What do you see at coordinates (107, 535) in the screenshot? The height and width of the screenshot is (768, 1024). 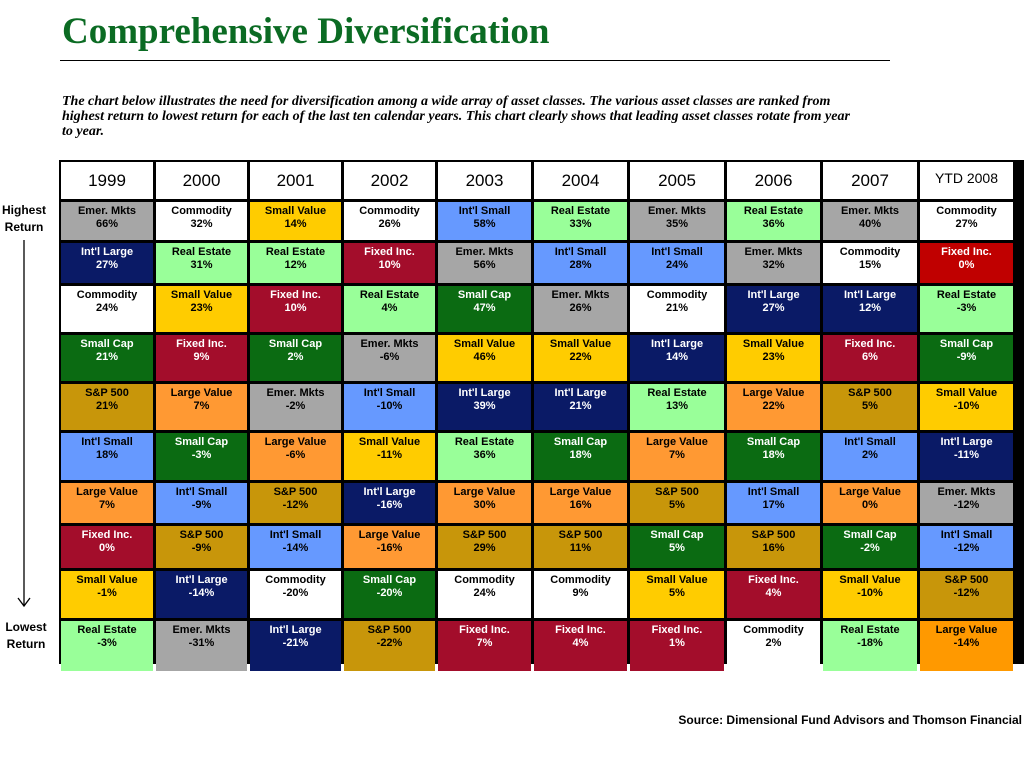 I see `asset-name: Fixed Inc.` at bounding box center [107, 535].